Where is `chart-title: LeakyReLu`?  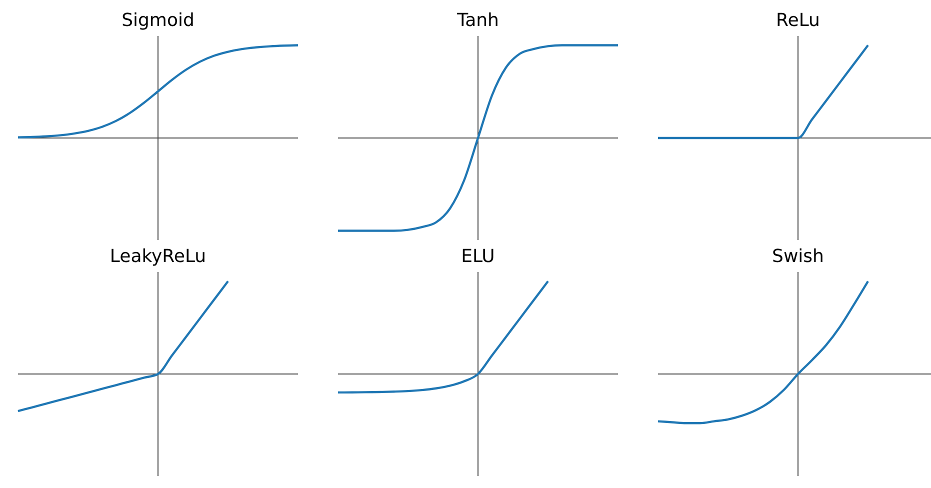 chart-title: LeakyReLu is located at coordinates (158, 257).